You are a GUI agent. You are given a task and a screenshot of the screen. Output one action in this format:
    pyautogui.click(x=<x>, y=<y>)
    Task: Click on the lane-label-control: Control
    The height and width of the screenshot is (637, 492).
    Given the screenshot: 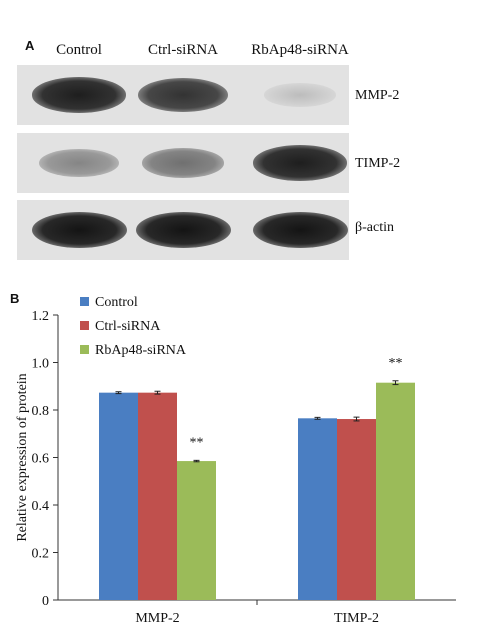 What is the action you would take?
    pyautogui.click(x=79, y=50)
    